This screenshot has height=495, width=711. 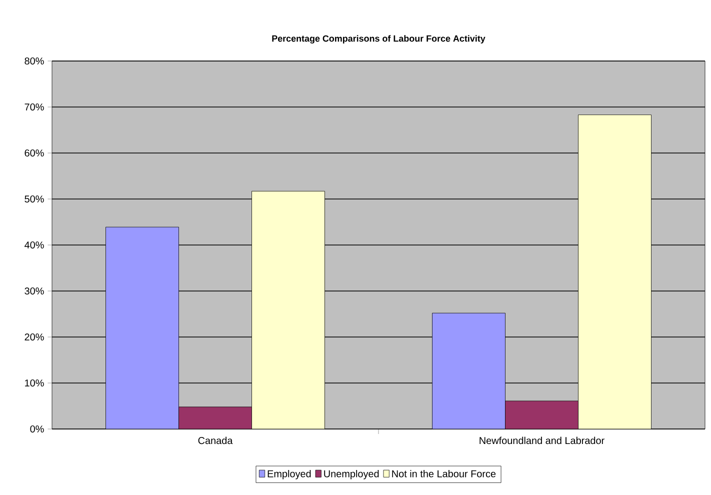 I want to click on chart-title: Percentage Comparisons of Labour Force Activity, so click(x=379, y=39).